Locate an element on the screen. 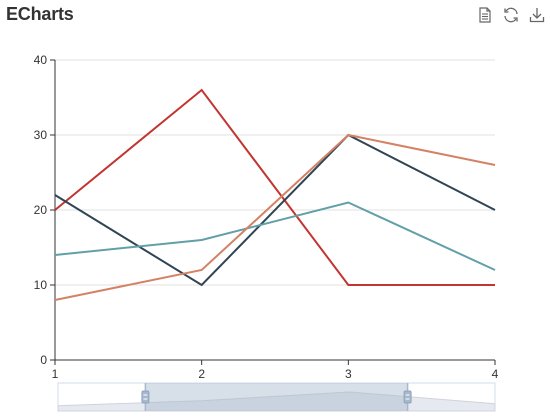 The image size is (550, 420). zoom-handle-start is located at coordinates (145, 397).